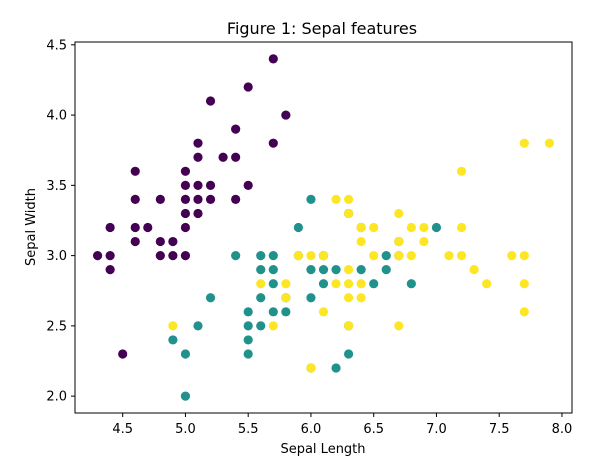  Describe the element at coordinates (562, 429) in the screenshot. I see `x-tick-label: 8.0` at that location.